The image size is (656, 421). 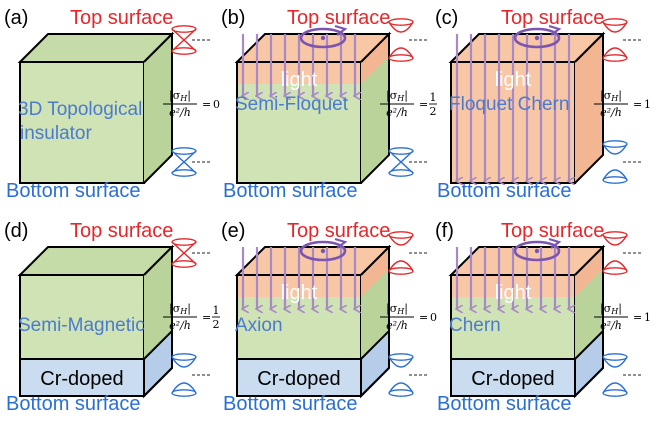 I want to click on phase-name: Chern, so click(x=475, y=325).